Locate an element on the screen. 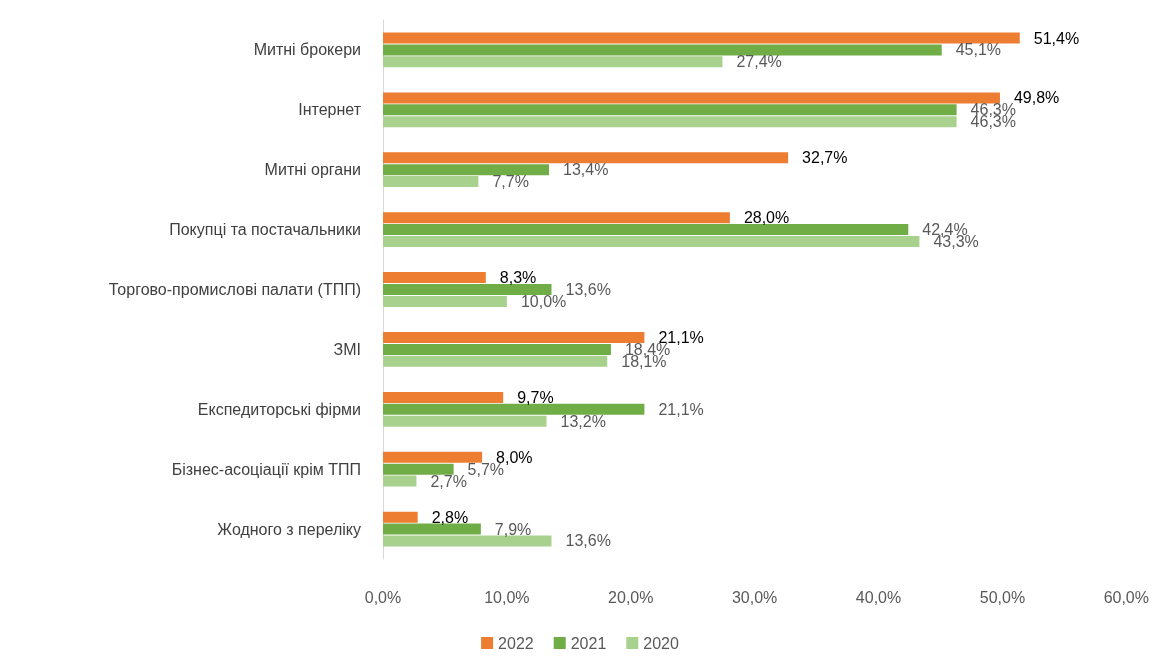  y-tick-label: Бізнес-асоціації крім ТПП is located at coordinates (266, 469).